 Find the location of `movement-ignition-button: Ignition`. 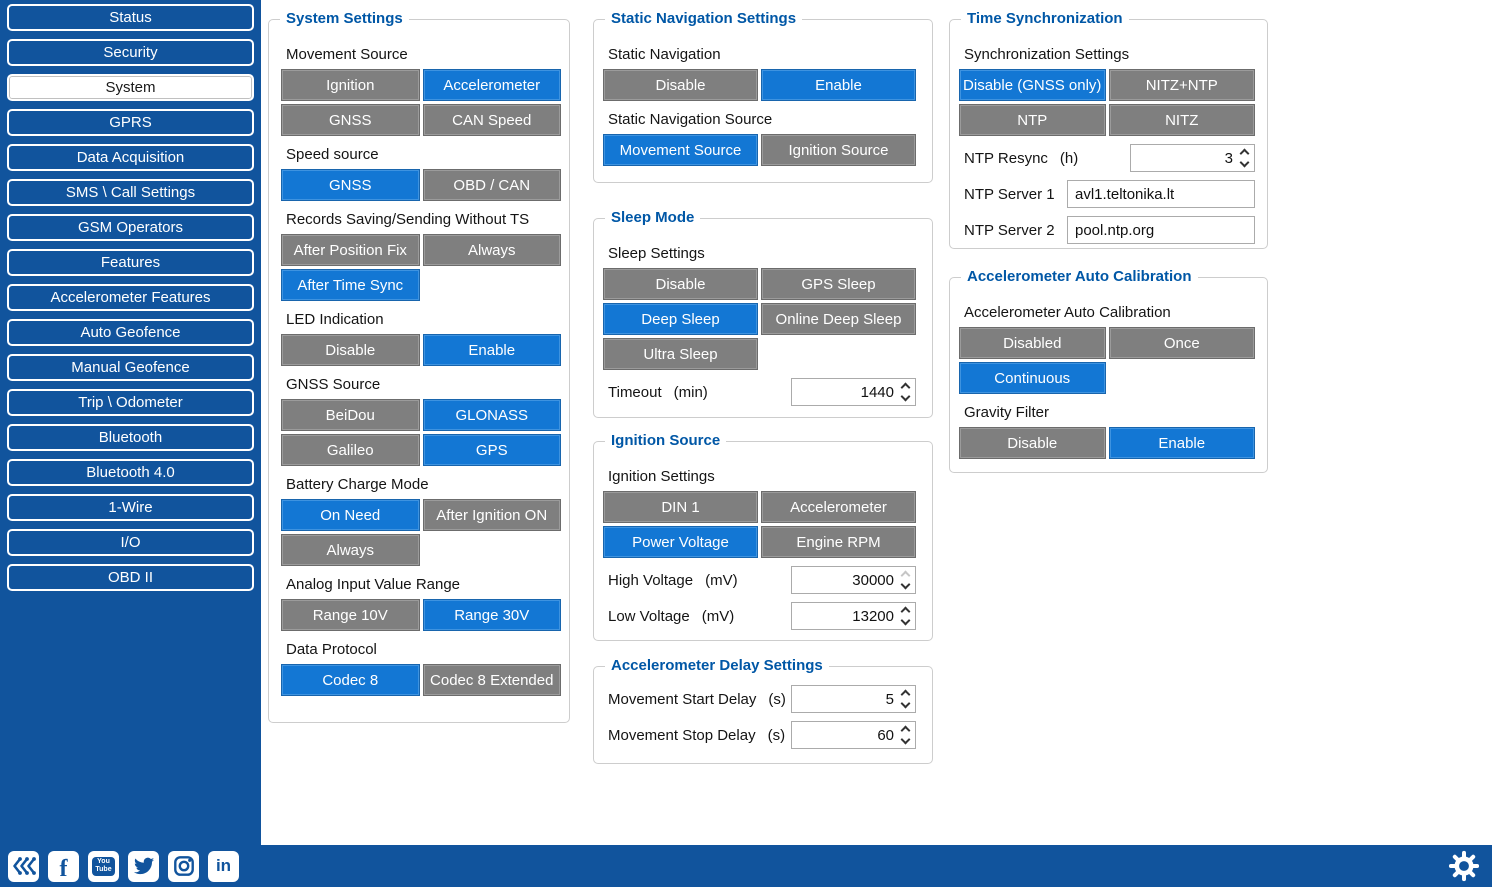

movement-ignition-button: Ignition is located at coordinates (350, 85).